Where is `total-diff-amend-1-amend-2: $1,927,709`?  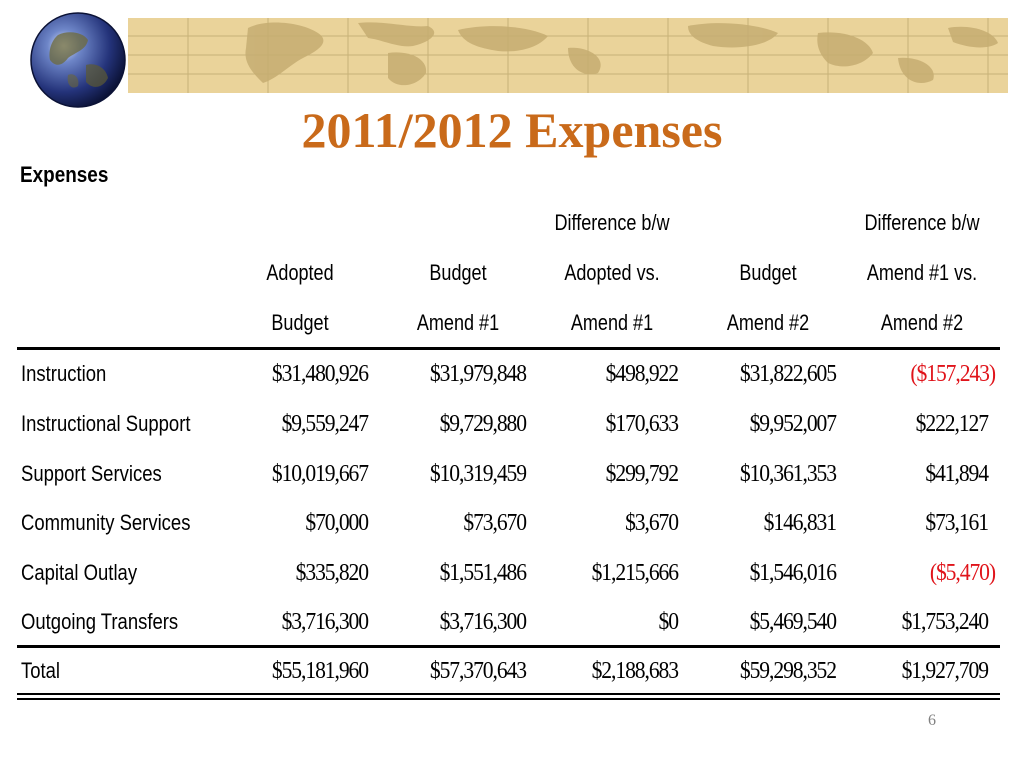 total-diff-amend-1-amend-2: $1,927,709 is located at coordinates (945, 671).